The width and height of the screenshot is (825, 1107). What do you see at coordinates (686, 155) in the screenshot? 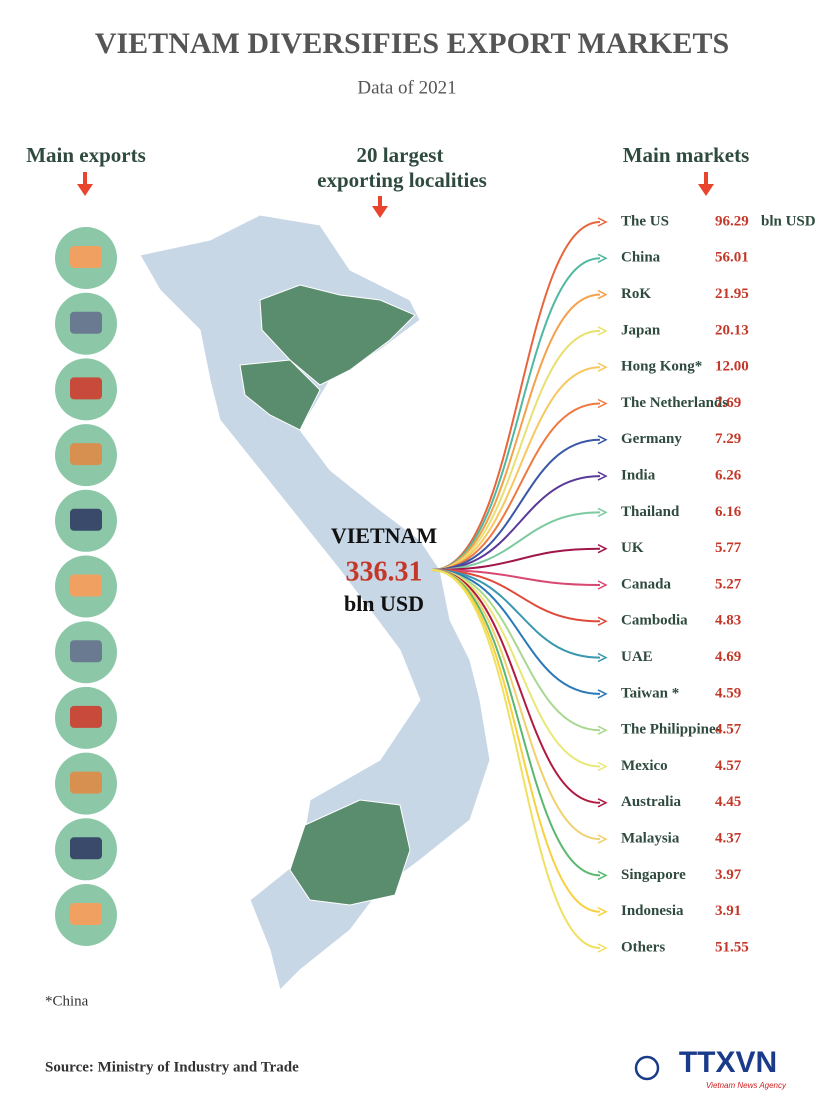
I see `markets-label: Main markets` at bounding box center [686, 155].